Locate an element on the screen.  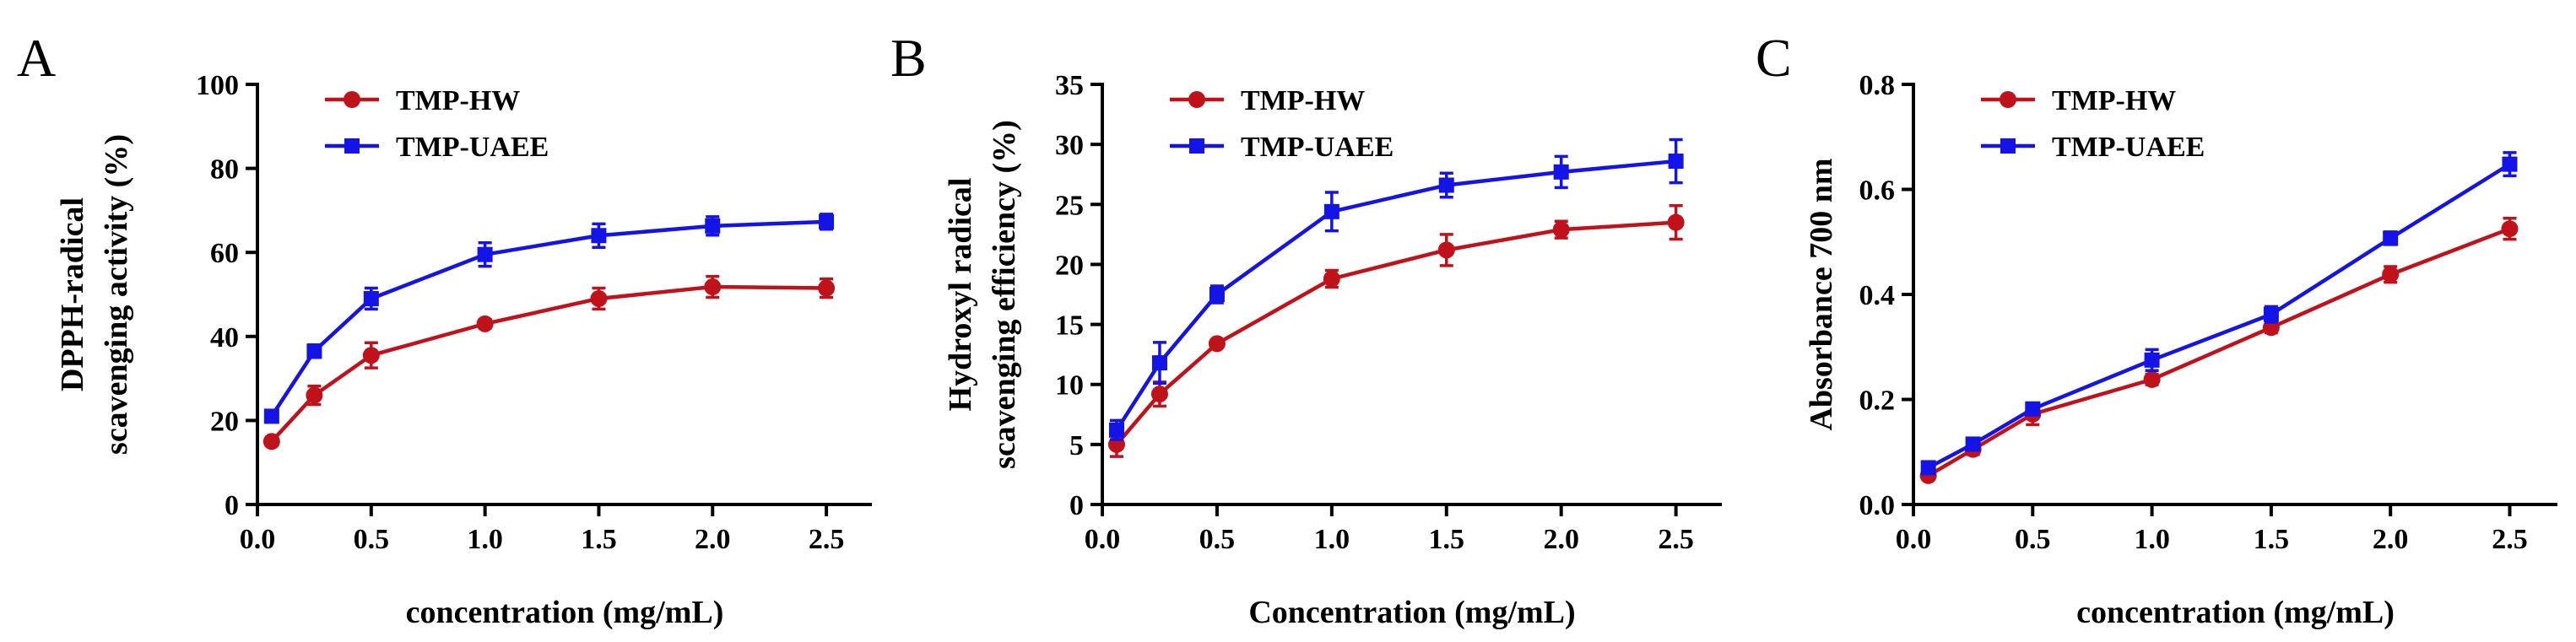
y-tick-label: 30 is located at coordinates (1069, 146).